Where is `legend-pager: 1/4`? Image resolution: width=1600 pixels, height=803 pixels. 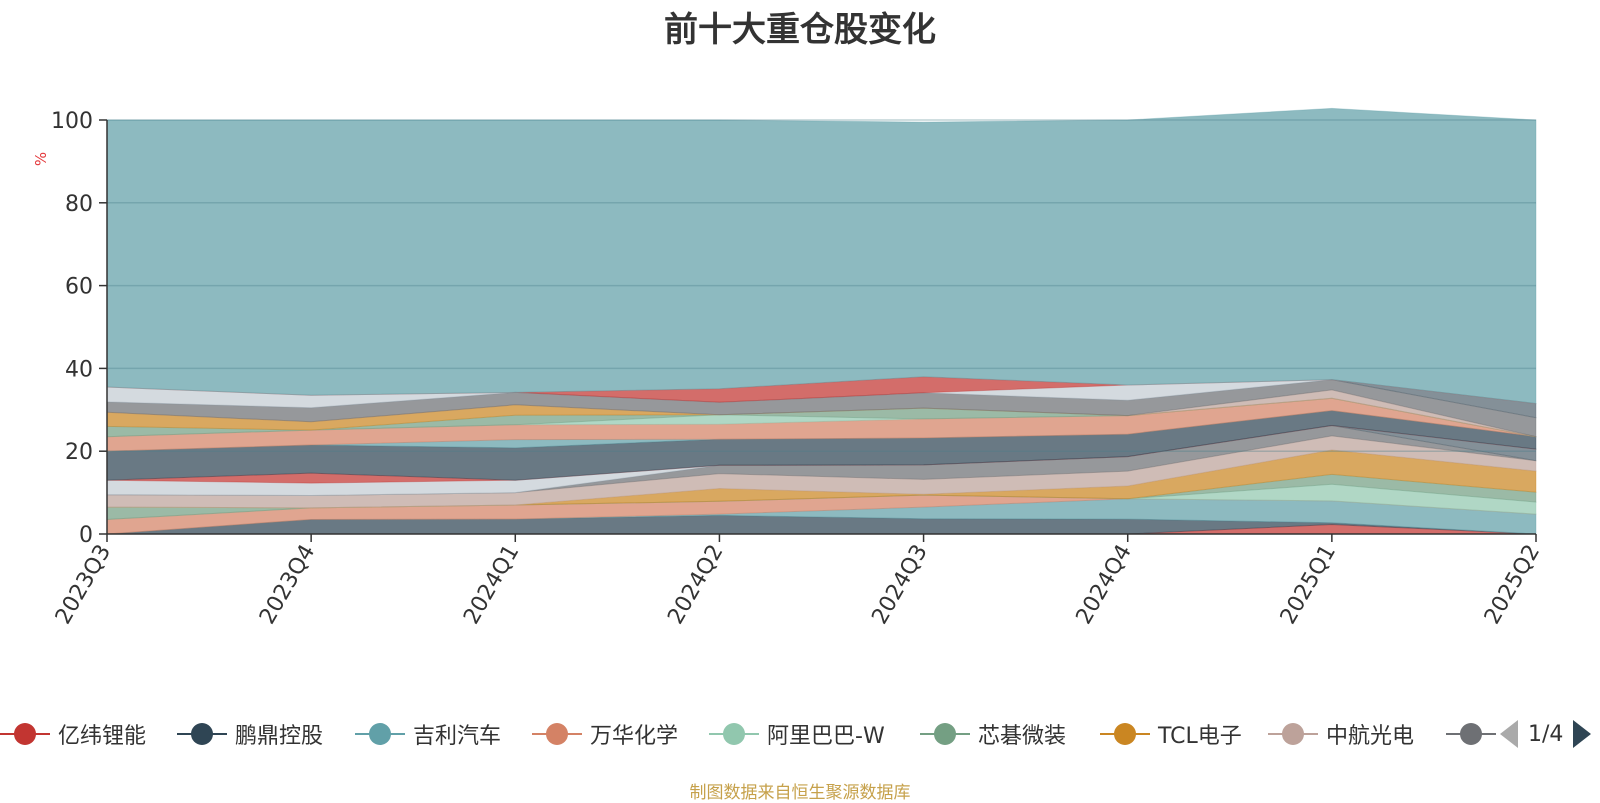 legend-pager: 1/4 is located at coordinates (1546, 734).